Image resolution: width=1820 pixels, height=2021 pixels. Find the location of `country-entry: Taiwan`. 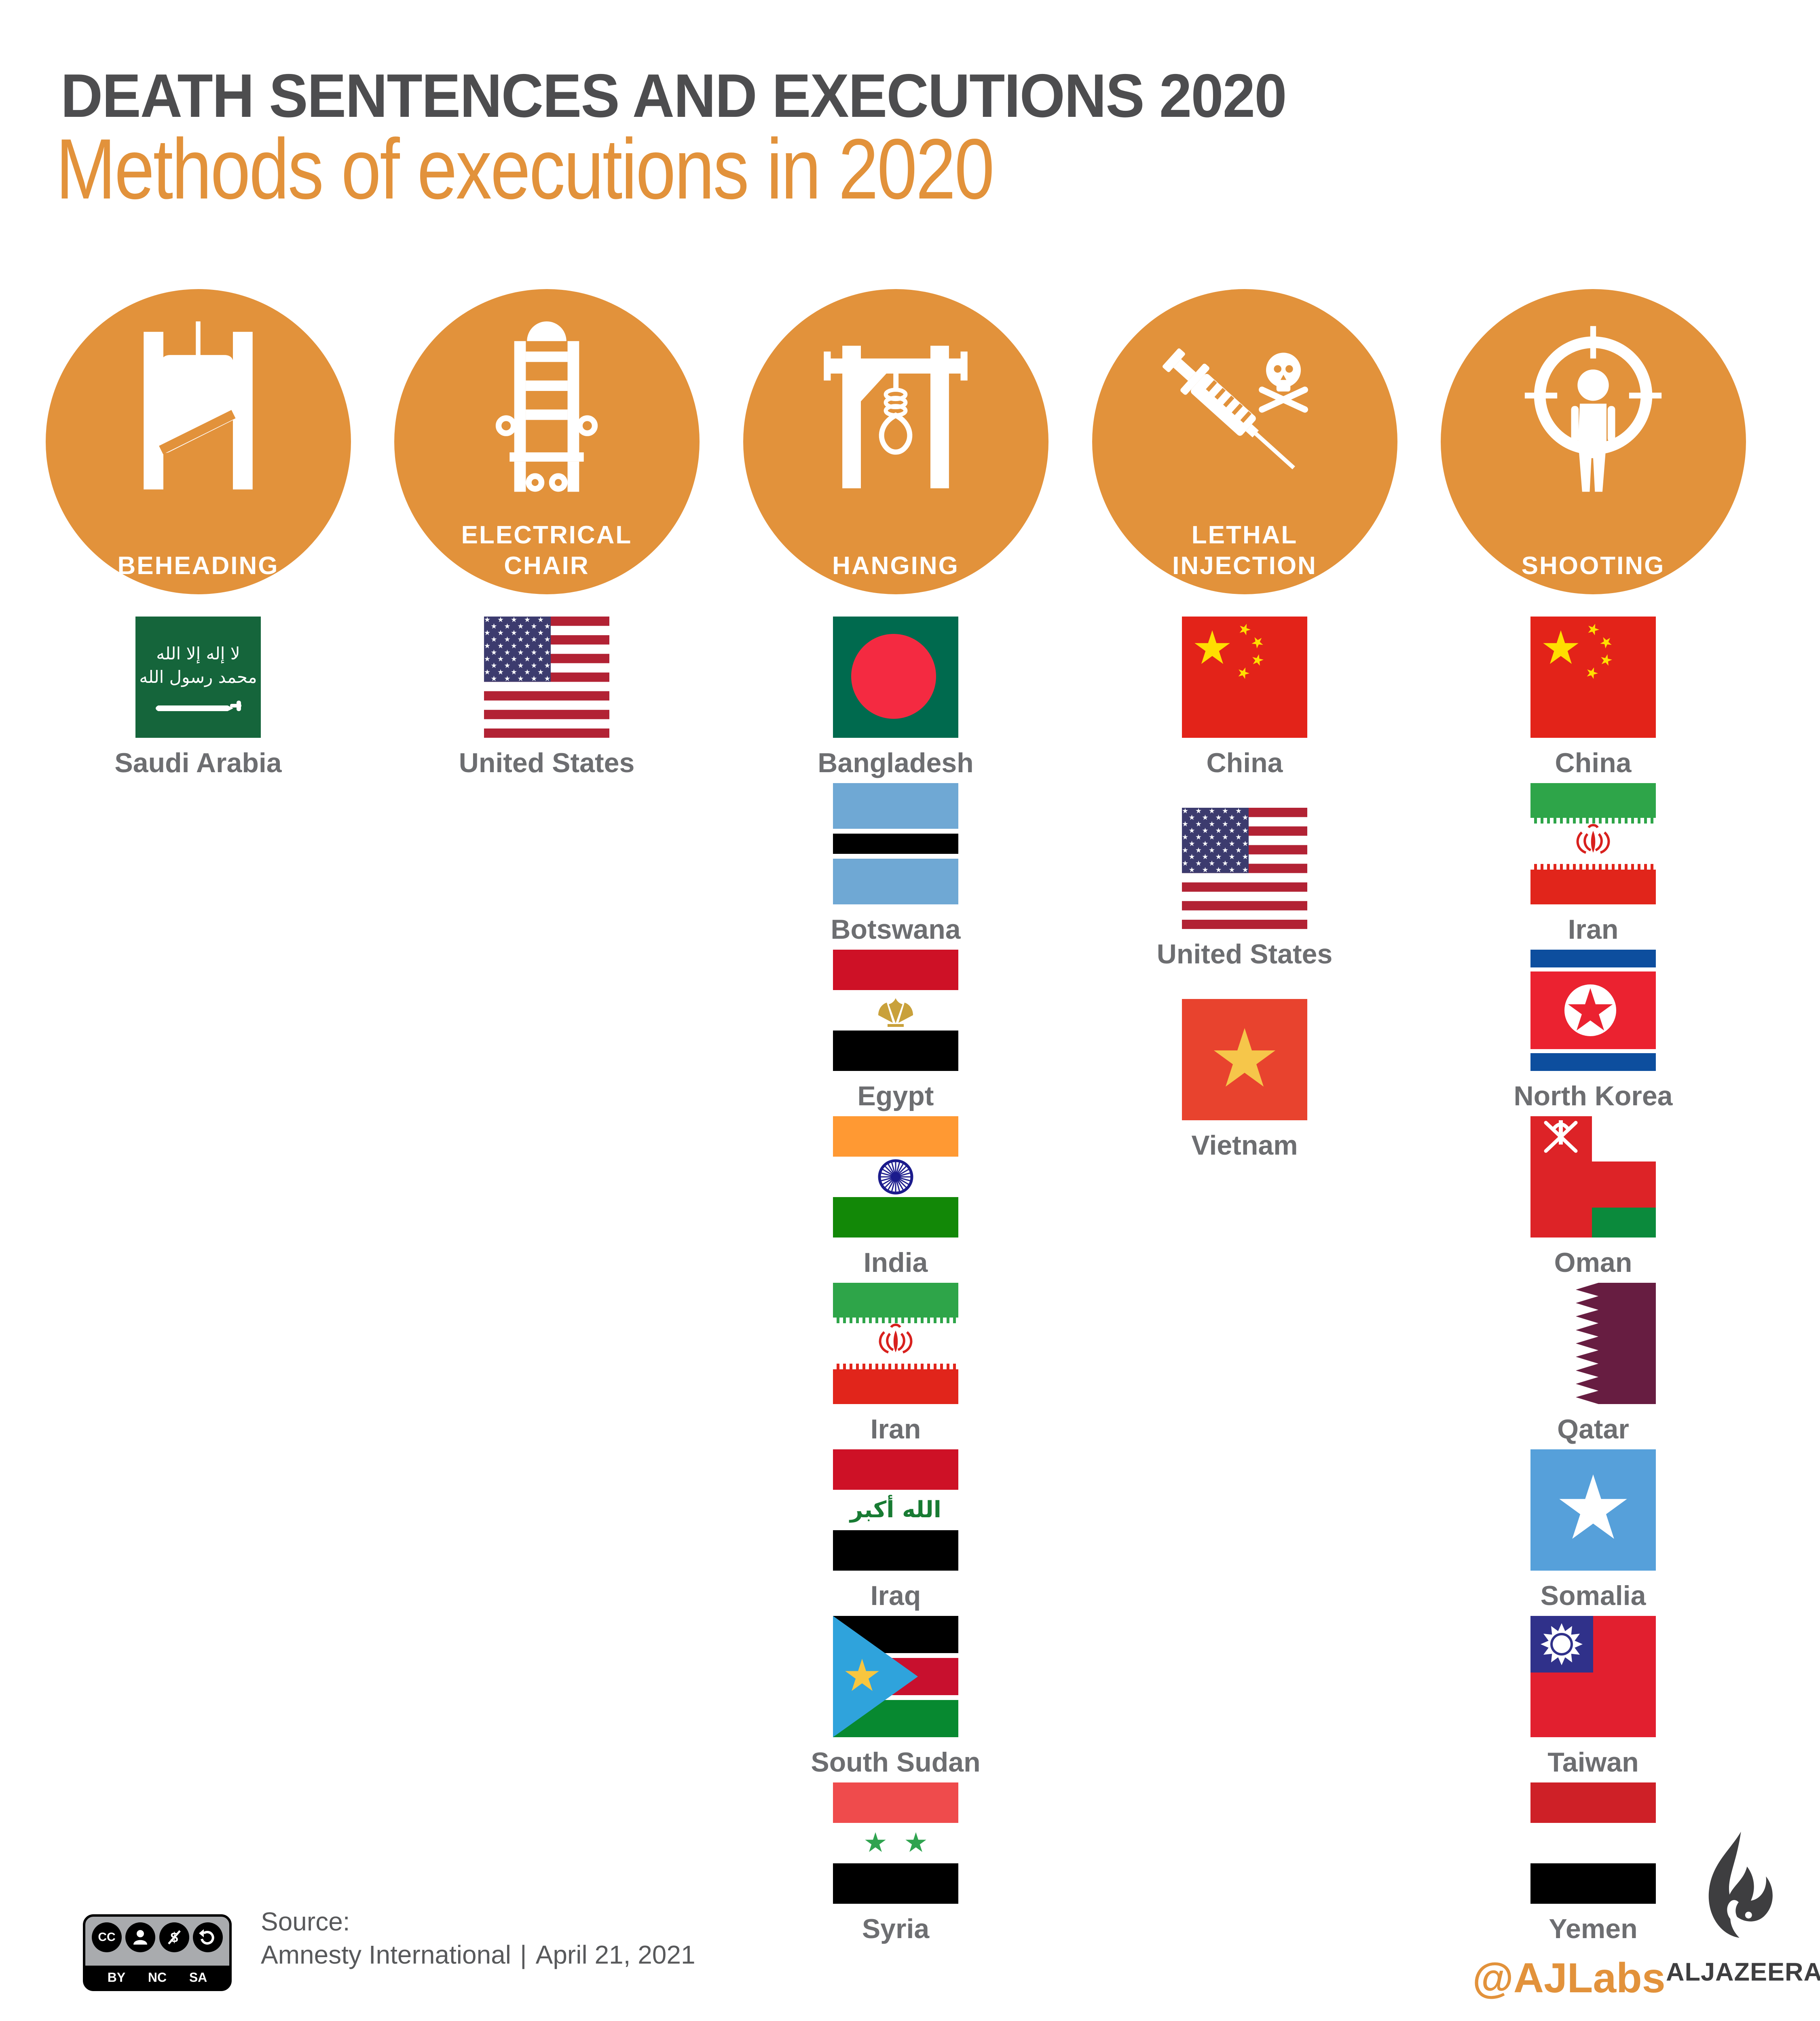

country-entry: Taiwan is located at coordinates (1593, 1697).